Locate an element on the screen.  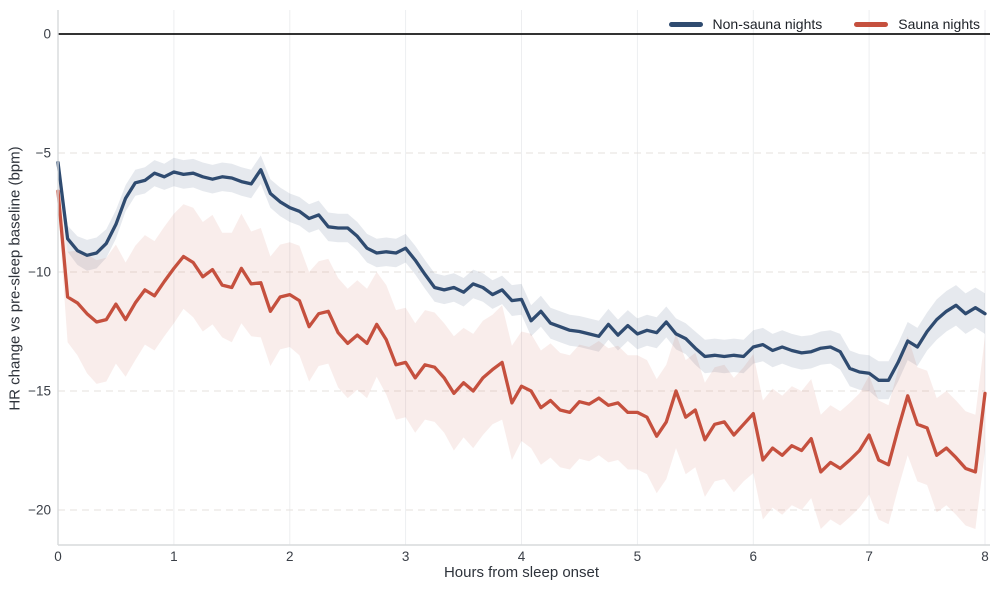
x-tick-label: 0 is located at coordinates (58, 556).